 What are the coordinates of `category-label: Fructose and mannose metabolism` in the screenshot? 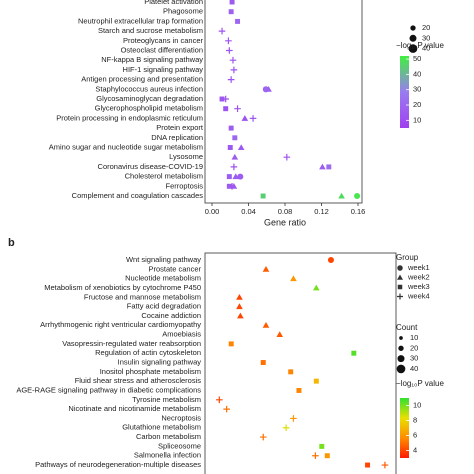 It's located at (142, 296).